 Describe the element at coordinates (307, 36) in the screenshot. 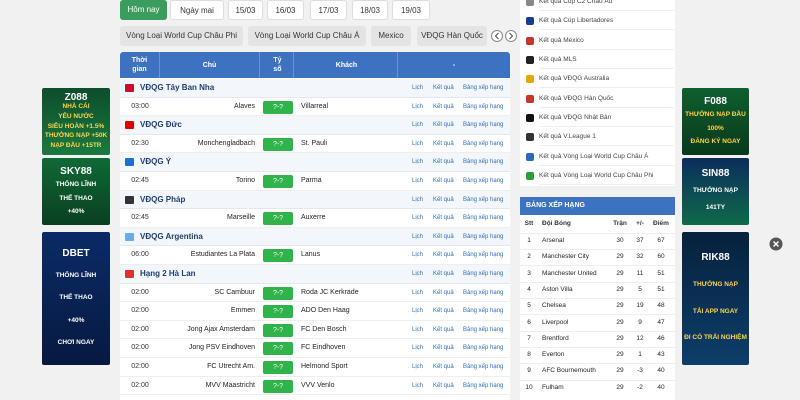

I see `league-filter: Vòng Loại World Cup Châu Á` at that location.